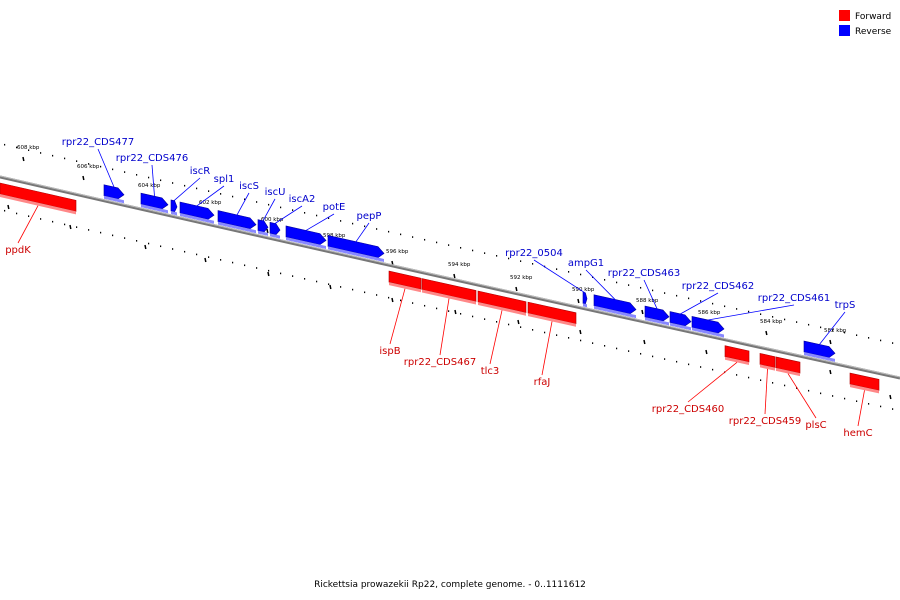 This screenshot has height=600, width=900. What do you see at coordinates (28, 148) in the screenshot?
I see `kbp-tick-label: 608 kbp` at bounding box center [28, 148].